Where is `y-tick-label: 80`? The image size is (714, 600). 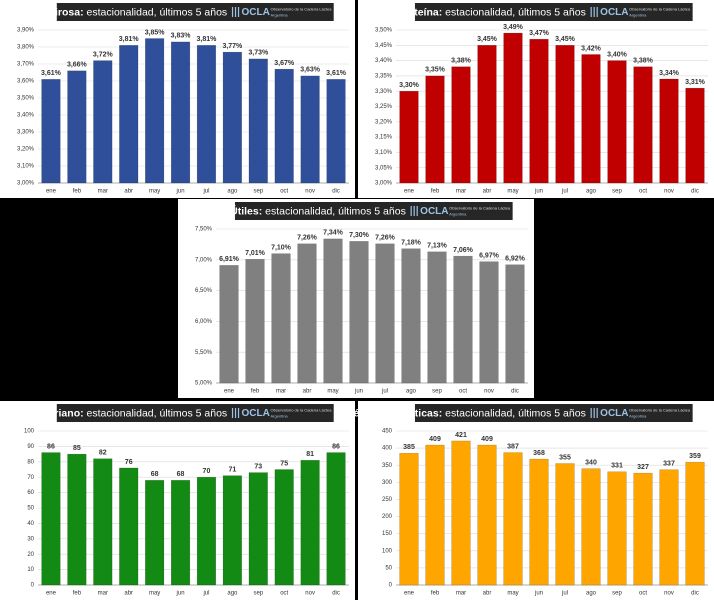 y-tick-label: 80 is located at coordinates (30, 462).